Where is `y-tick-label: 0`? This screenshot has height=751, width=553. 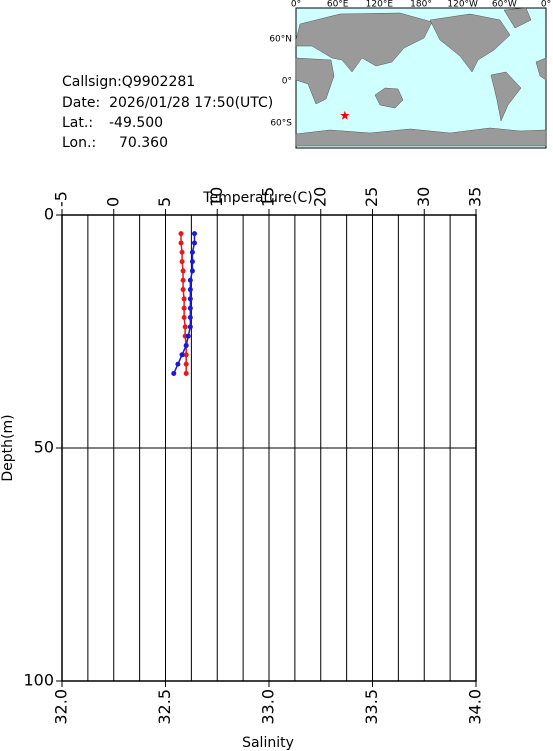 y-tick-label: 0 is located at coordinates (49, 214).